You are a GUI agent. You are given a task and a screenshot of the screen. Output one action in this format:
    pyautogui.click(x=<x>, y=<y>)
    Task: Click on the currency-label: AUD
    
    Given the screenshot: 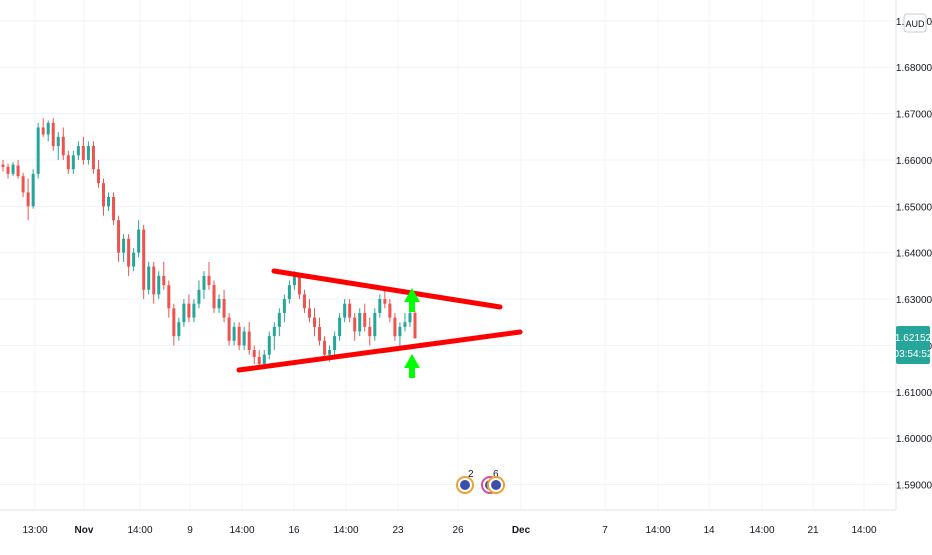 What is the action you would take?
    pyautogui.click(x=915, y=24)
    